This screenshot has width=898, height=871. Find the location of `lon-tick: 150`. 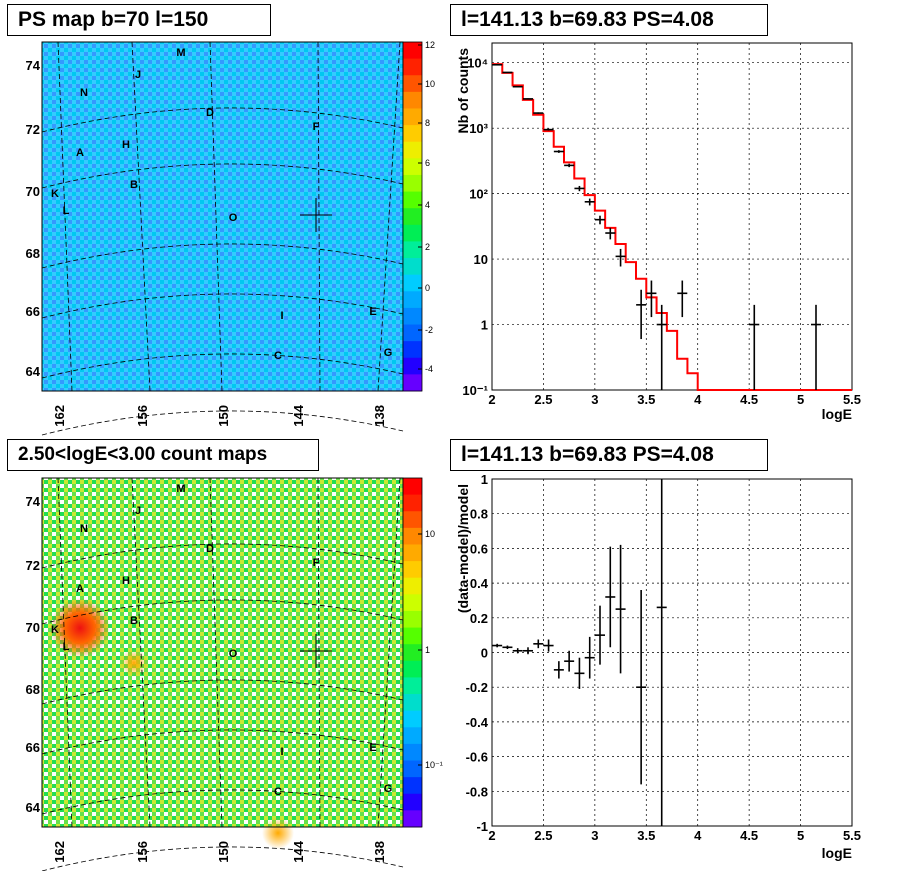

lon-tick: 150 is located at coordinates (223, 416).